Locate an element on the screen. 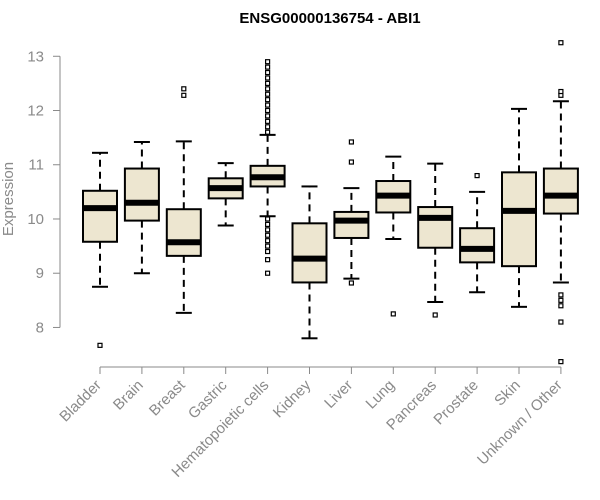  x-tick-label: Breast is located at coordinates (167, 397).